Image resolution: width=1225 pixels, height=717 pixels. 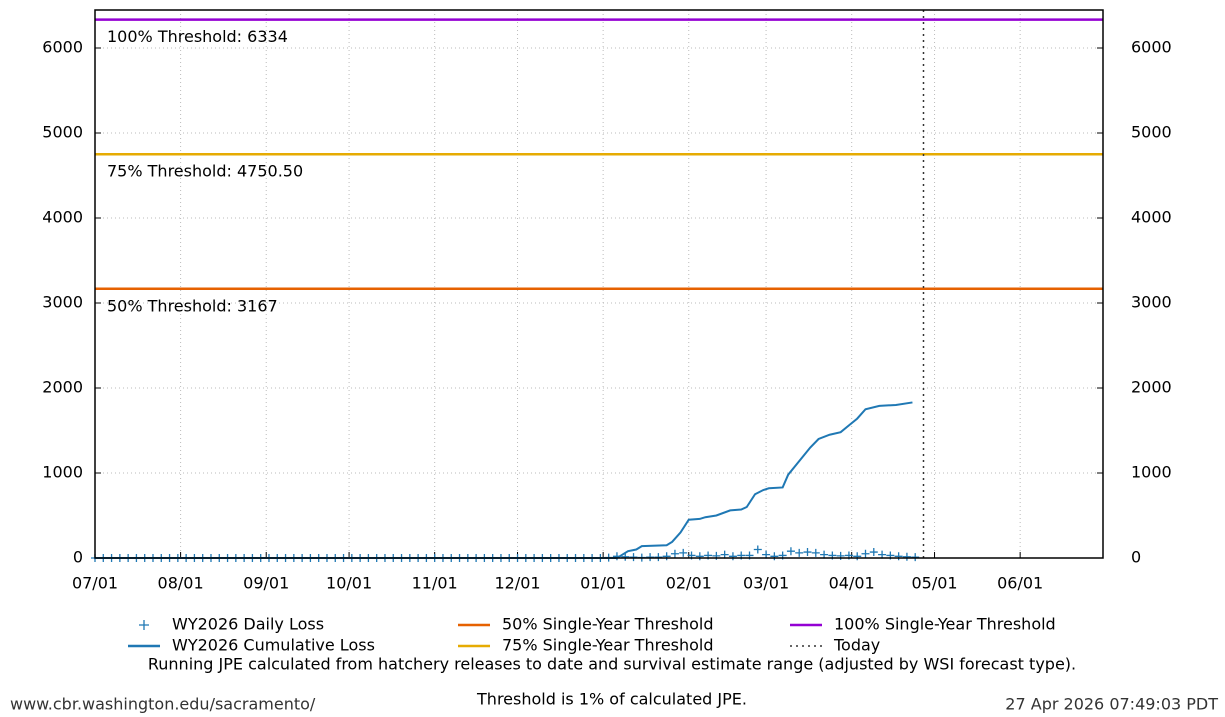 What do you see at coordinates (349, 583) in the screenshot?
I see `x-tick-label: 10/01` at bounding box center [349, 583].